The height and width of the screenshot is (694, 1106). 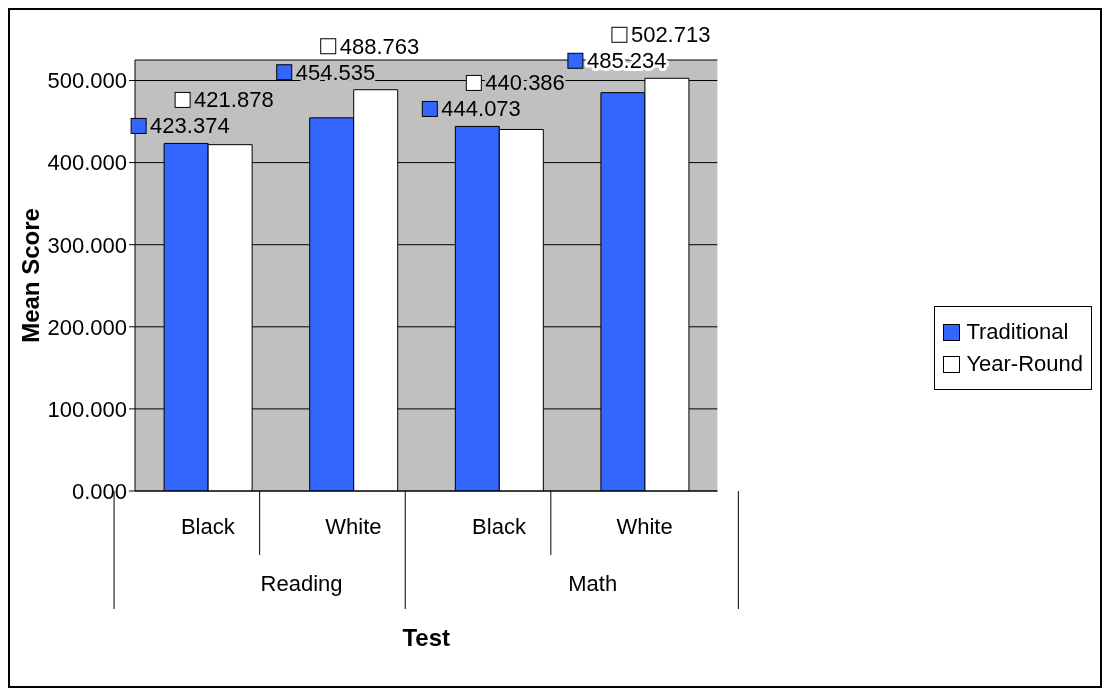 I want to click on data-label: 485.234, so click(x=626, y=61).